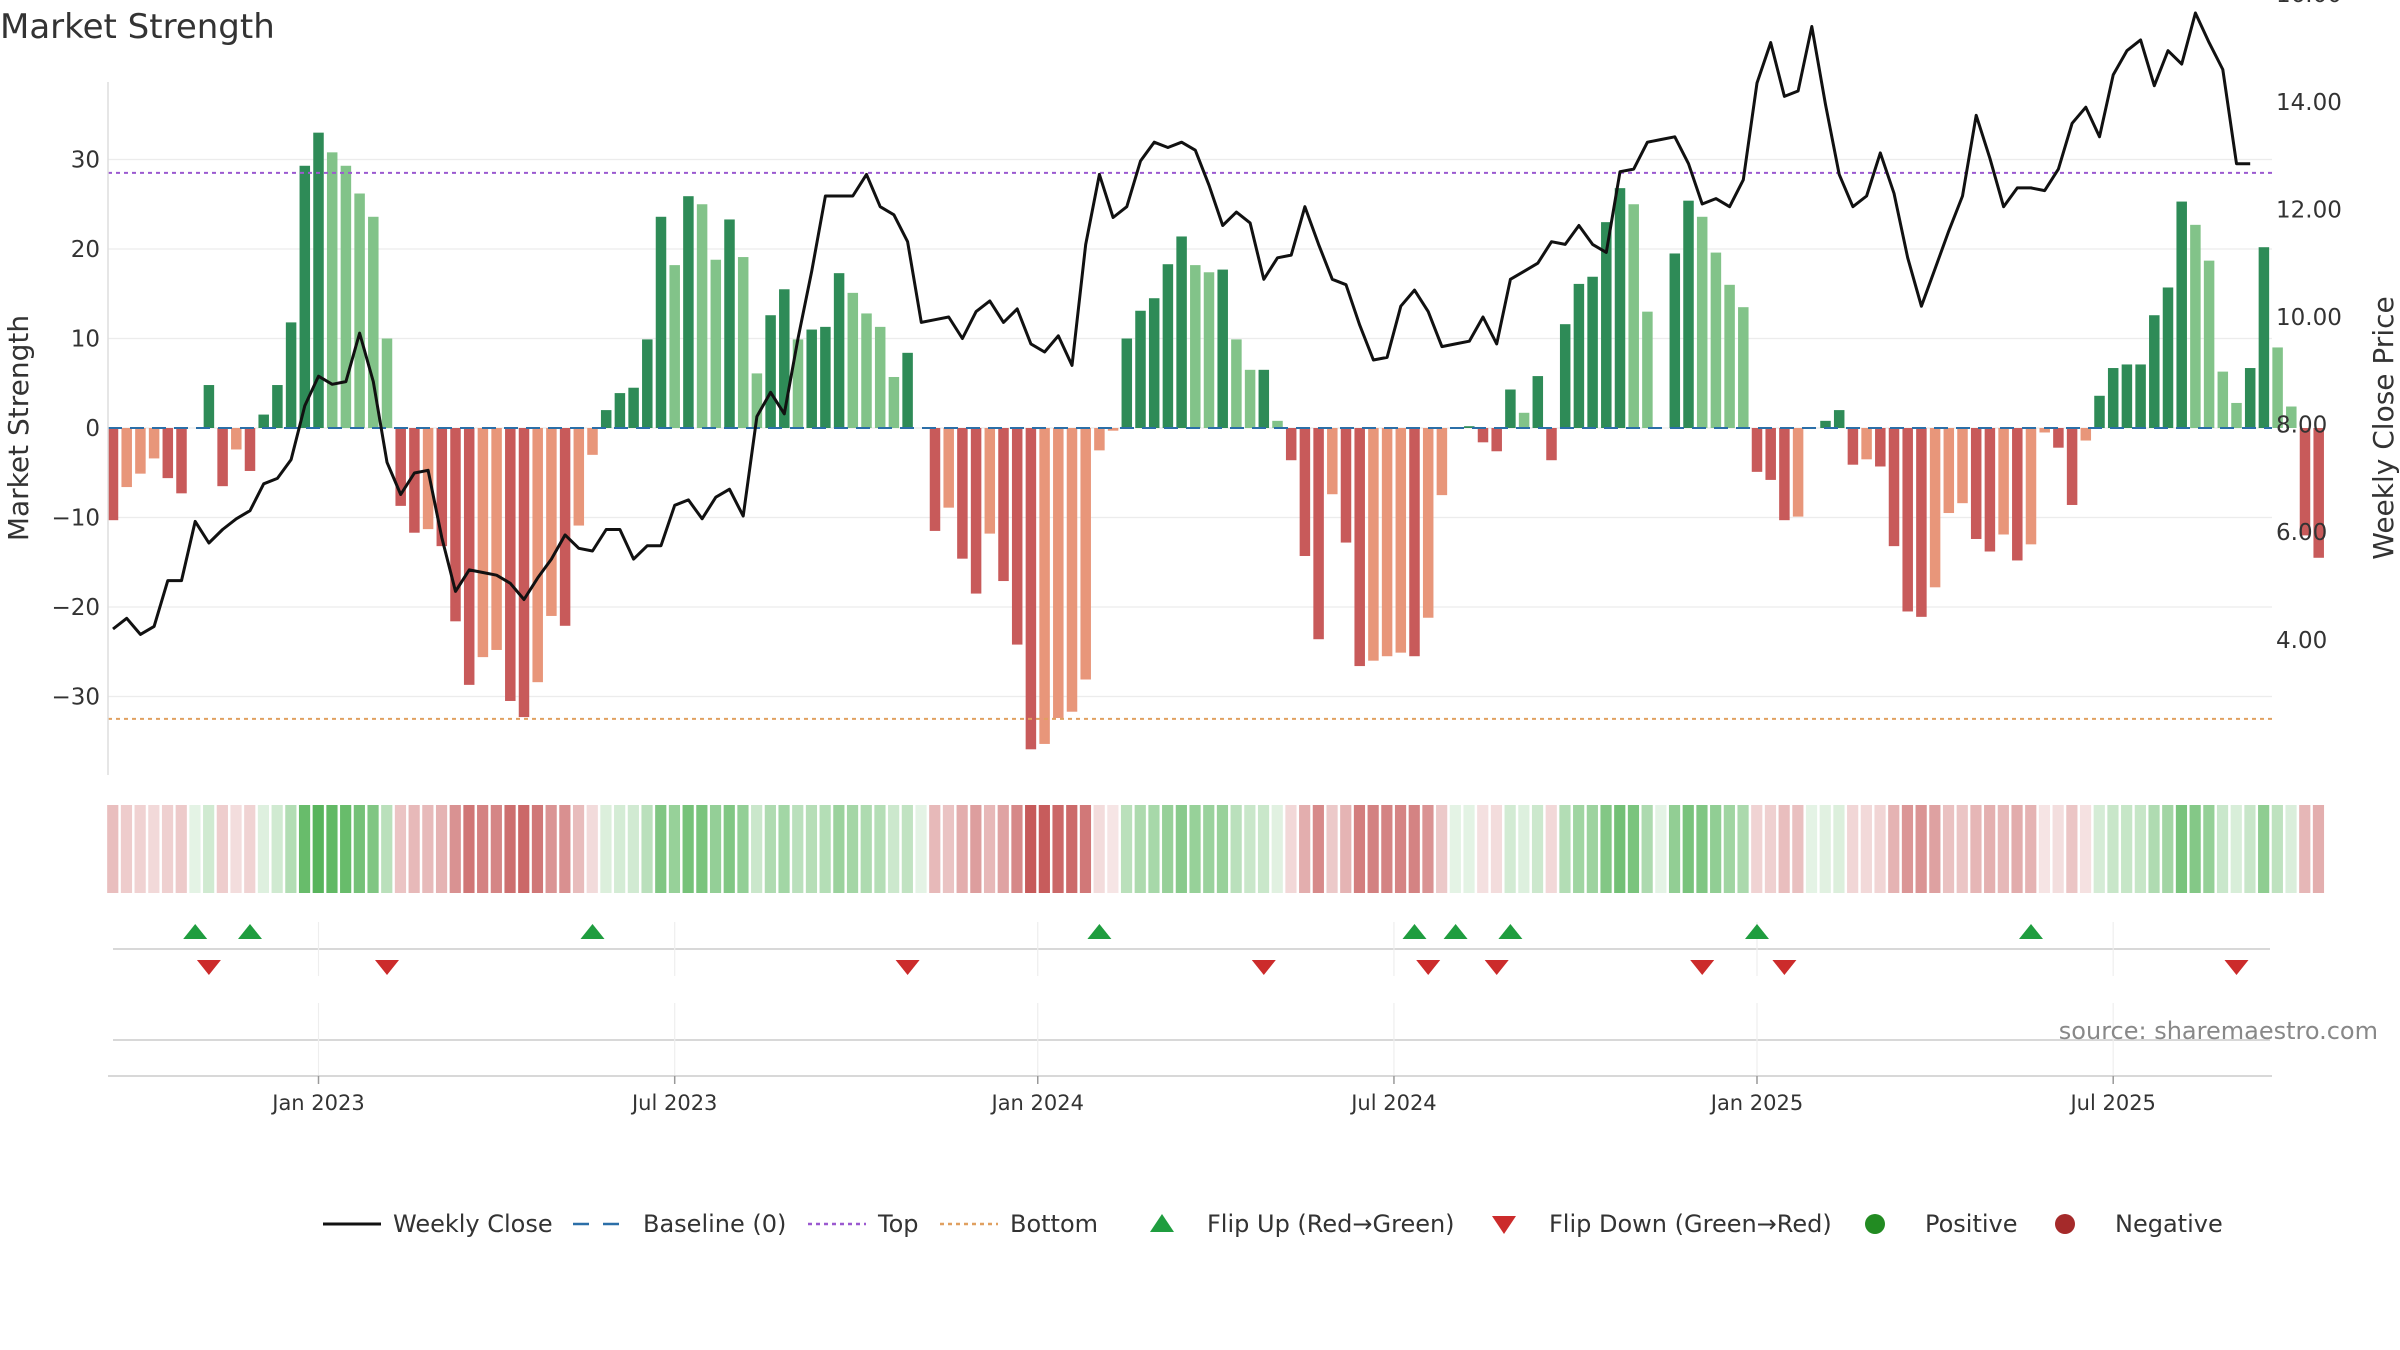 The image size is (2400, 1350). Describe the element at coordinates (2301, 426) in the screenshot. I see `y-right-tick-label: 8.00` at that location.